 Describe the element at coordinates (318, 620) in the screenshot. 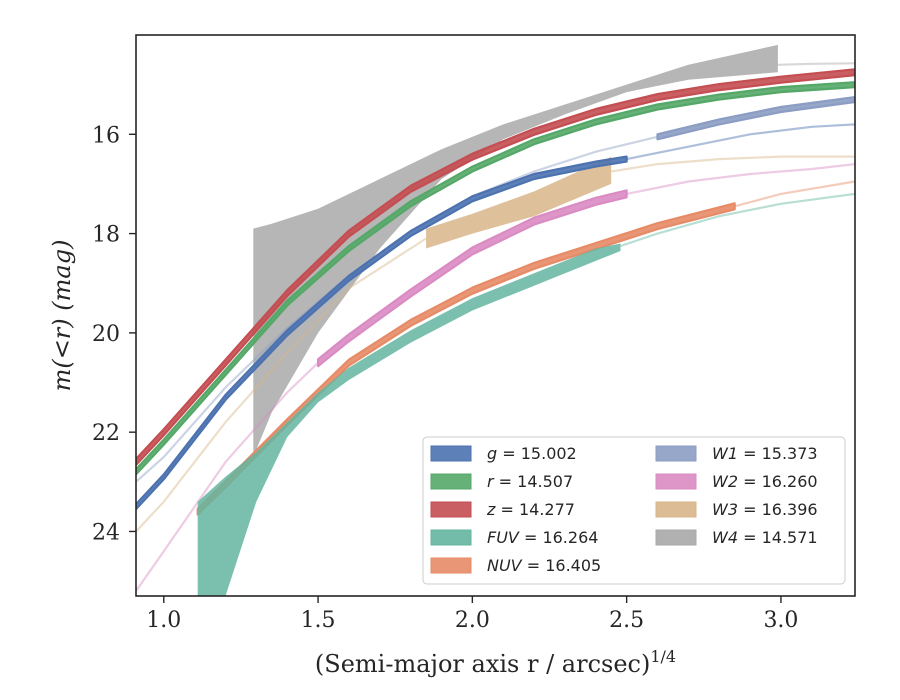

I see `x-tick-label: 1.5` at that location.